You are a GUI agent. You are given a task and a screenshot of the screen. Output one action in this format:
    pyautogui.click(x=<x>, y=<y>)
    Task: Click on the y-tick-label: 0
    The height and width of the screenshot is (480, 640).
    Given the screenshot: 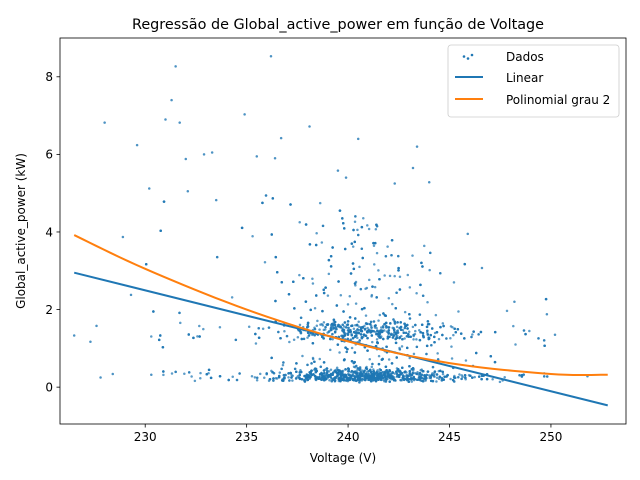 What is the action you would take?
    pyautogui.click(x=49, y=387)
    